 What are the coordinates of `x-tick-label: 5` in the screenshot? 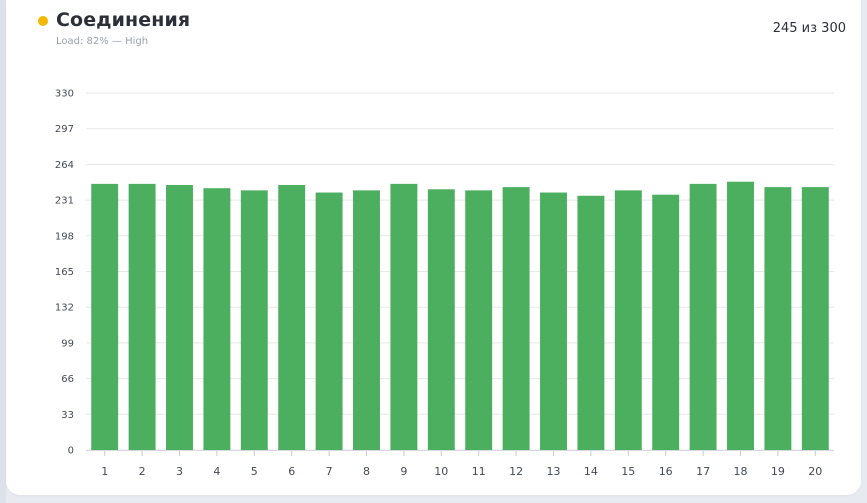 It's located at (254, 471).